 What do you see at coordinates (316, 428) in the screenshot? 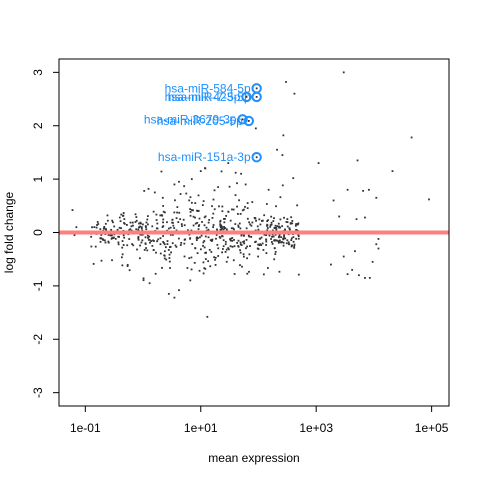
I see `x-tick-label-2: 1e+03` at bounding box center [316, 428].